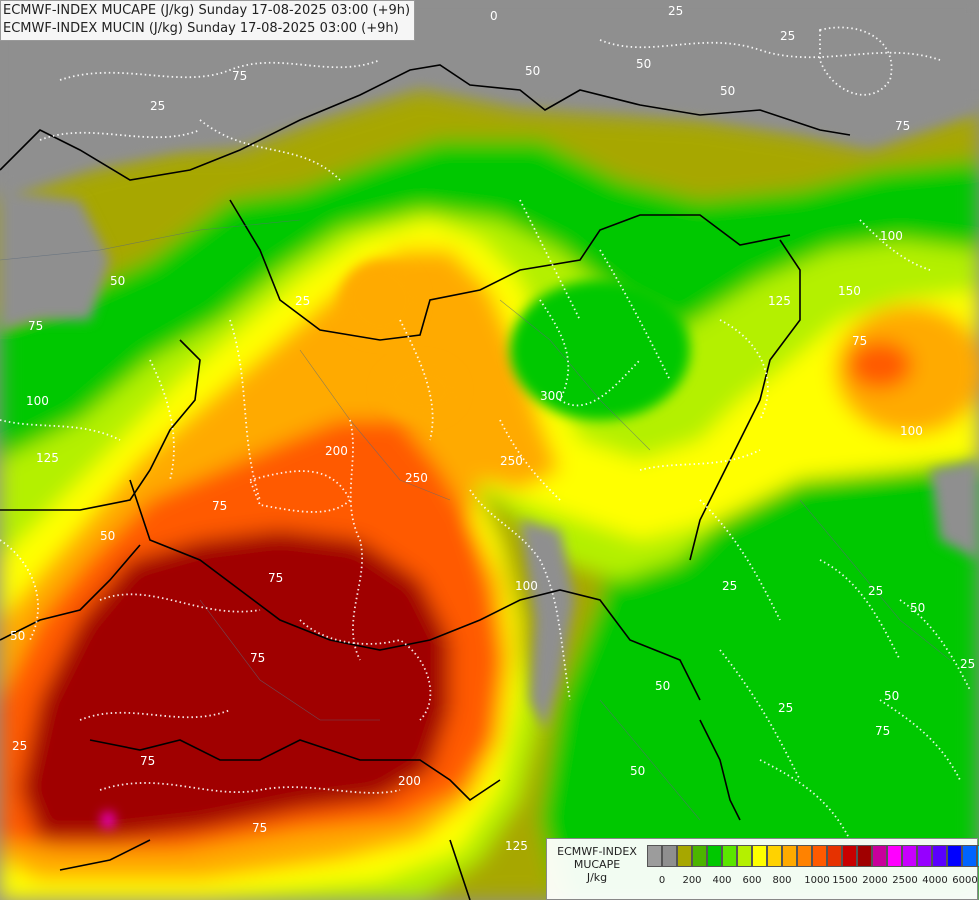 The width and height of the screenshot is (979, 900). What do you see at coordinates (875, 880) in the screenshot?
I see `legend-tick-label: 2000` at bounding box center [875, 880].